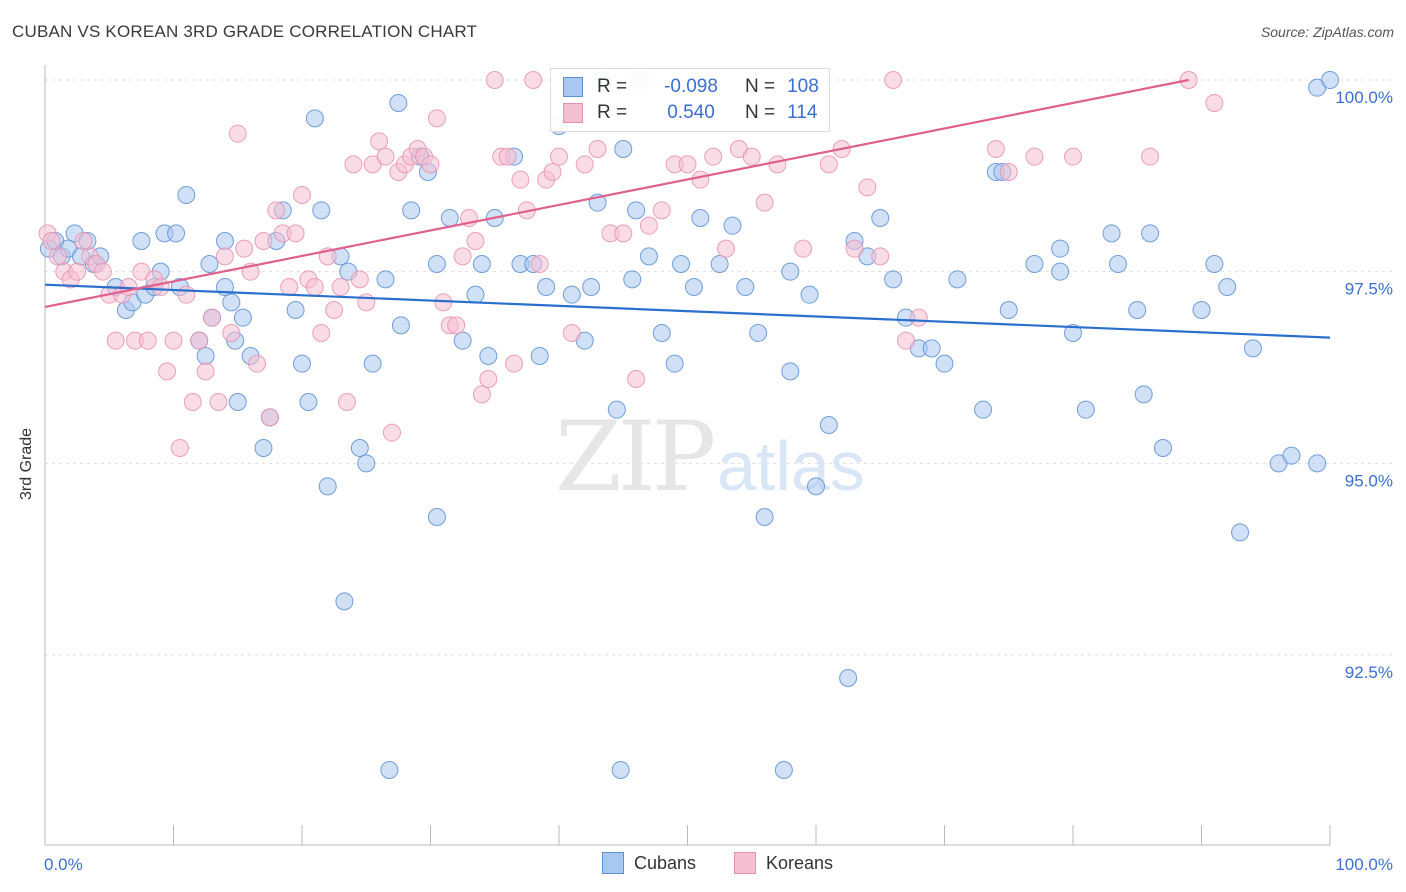  I want to click on cubans-trendline, so click(687, 311).